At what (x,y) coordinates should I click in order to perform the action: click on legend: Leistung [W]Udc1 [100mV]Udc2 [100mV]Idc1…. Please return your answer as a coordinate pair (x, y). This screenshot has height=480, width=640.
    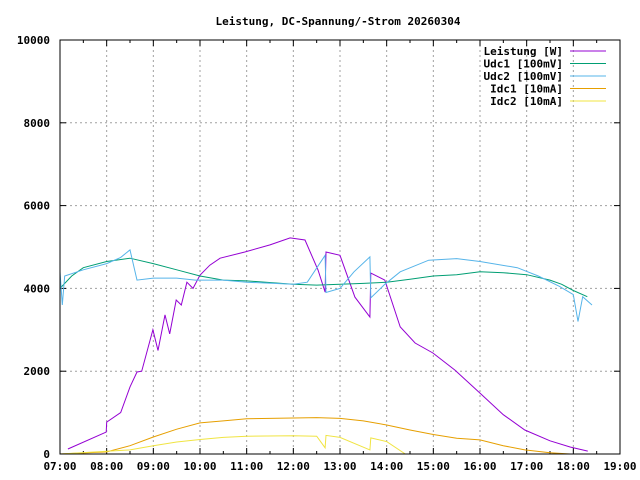
    Looking at the image, I should click on (545, 76).